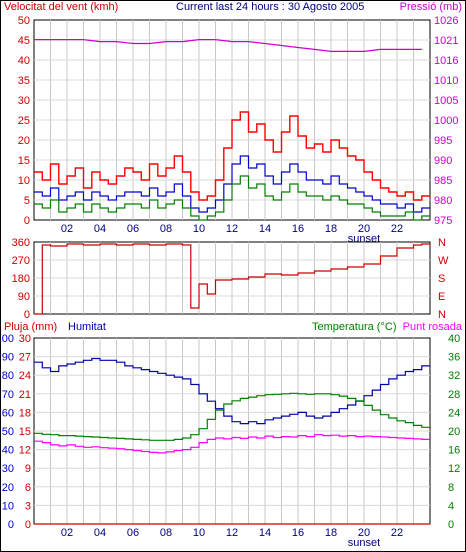  I want to click on temperature-y-tick-label: 40, so click(454, 339).